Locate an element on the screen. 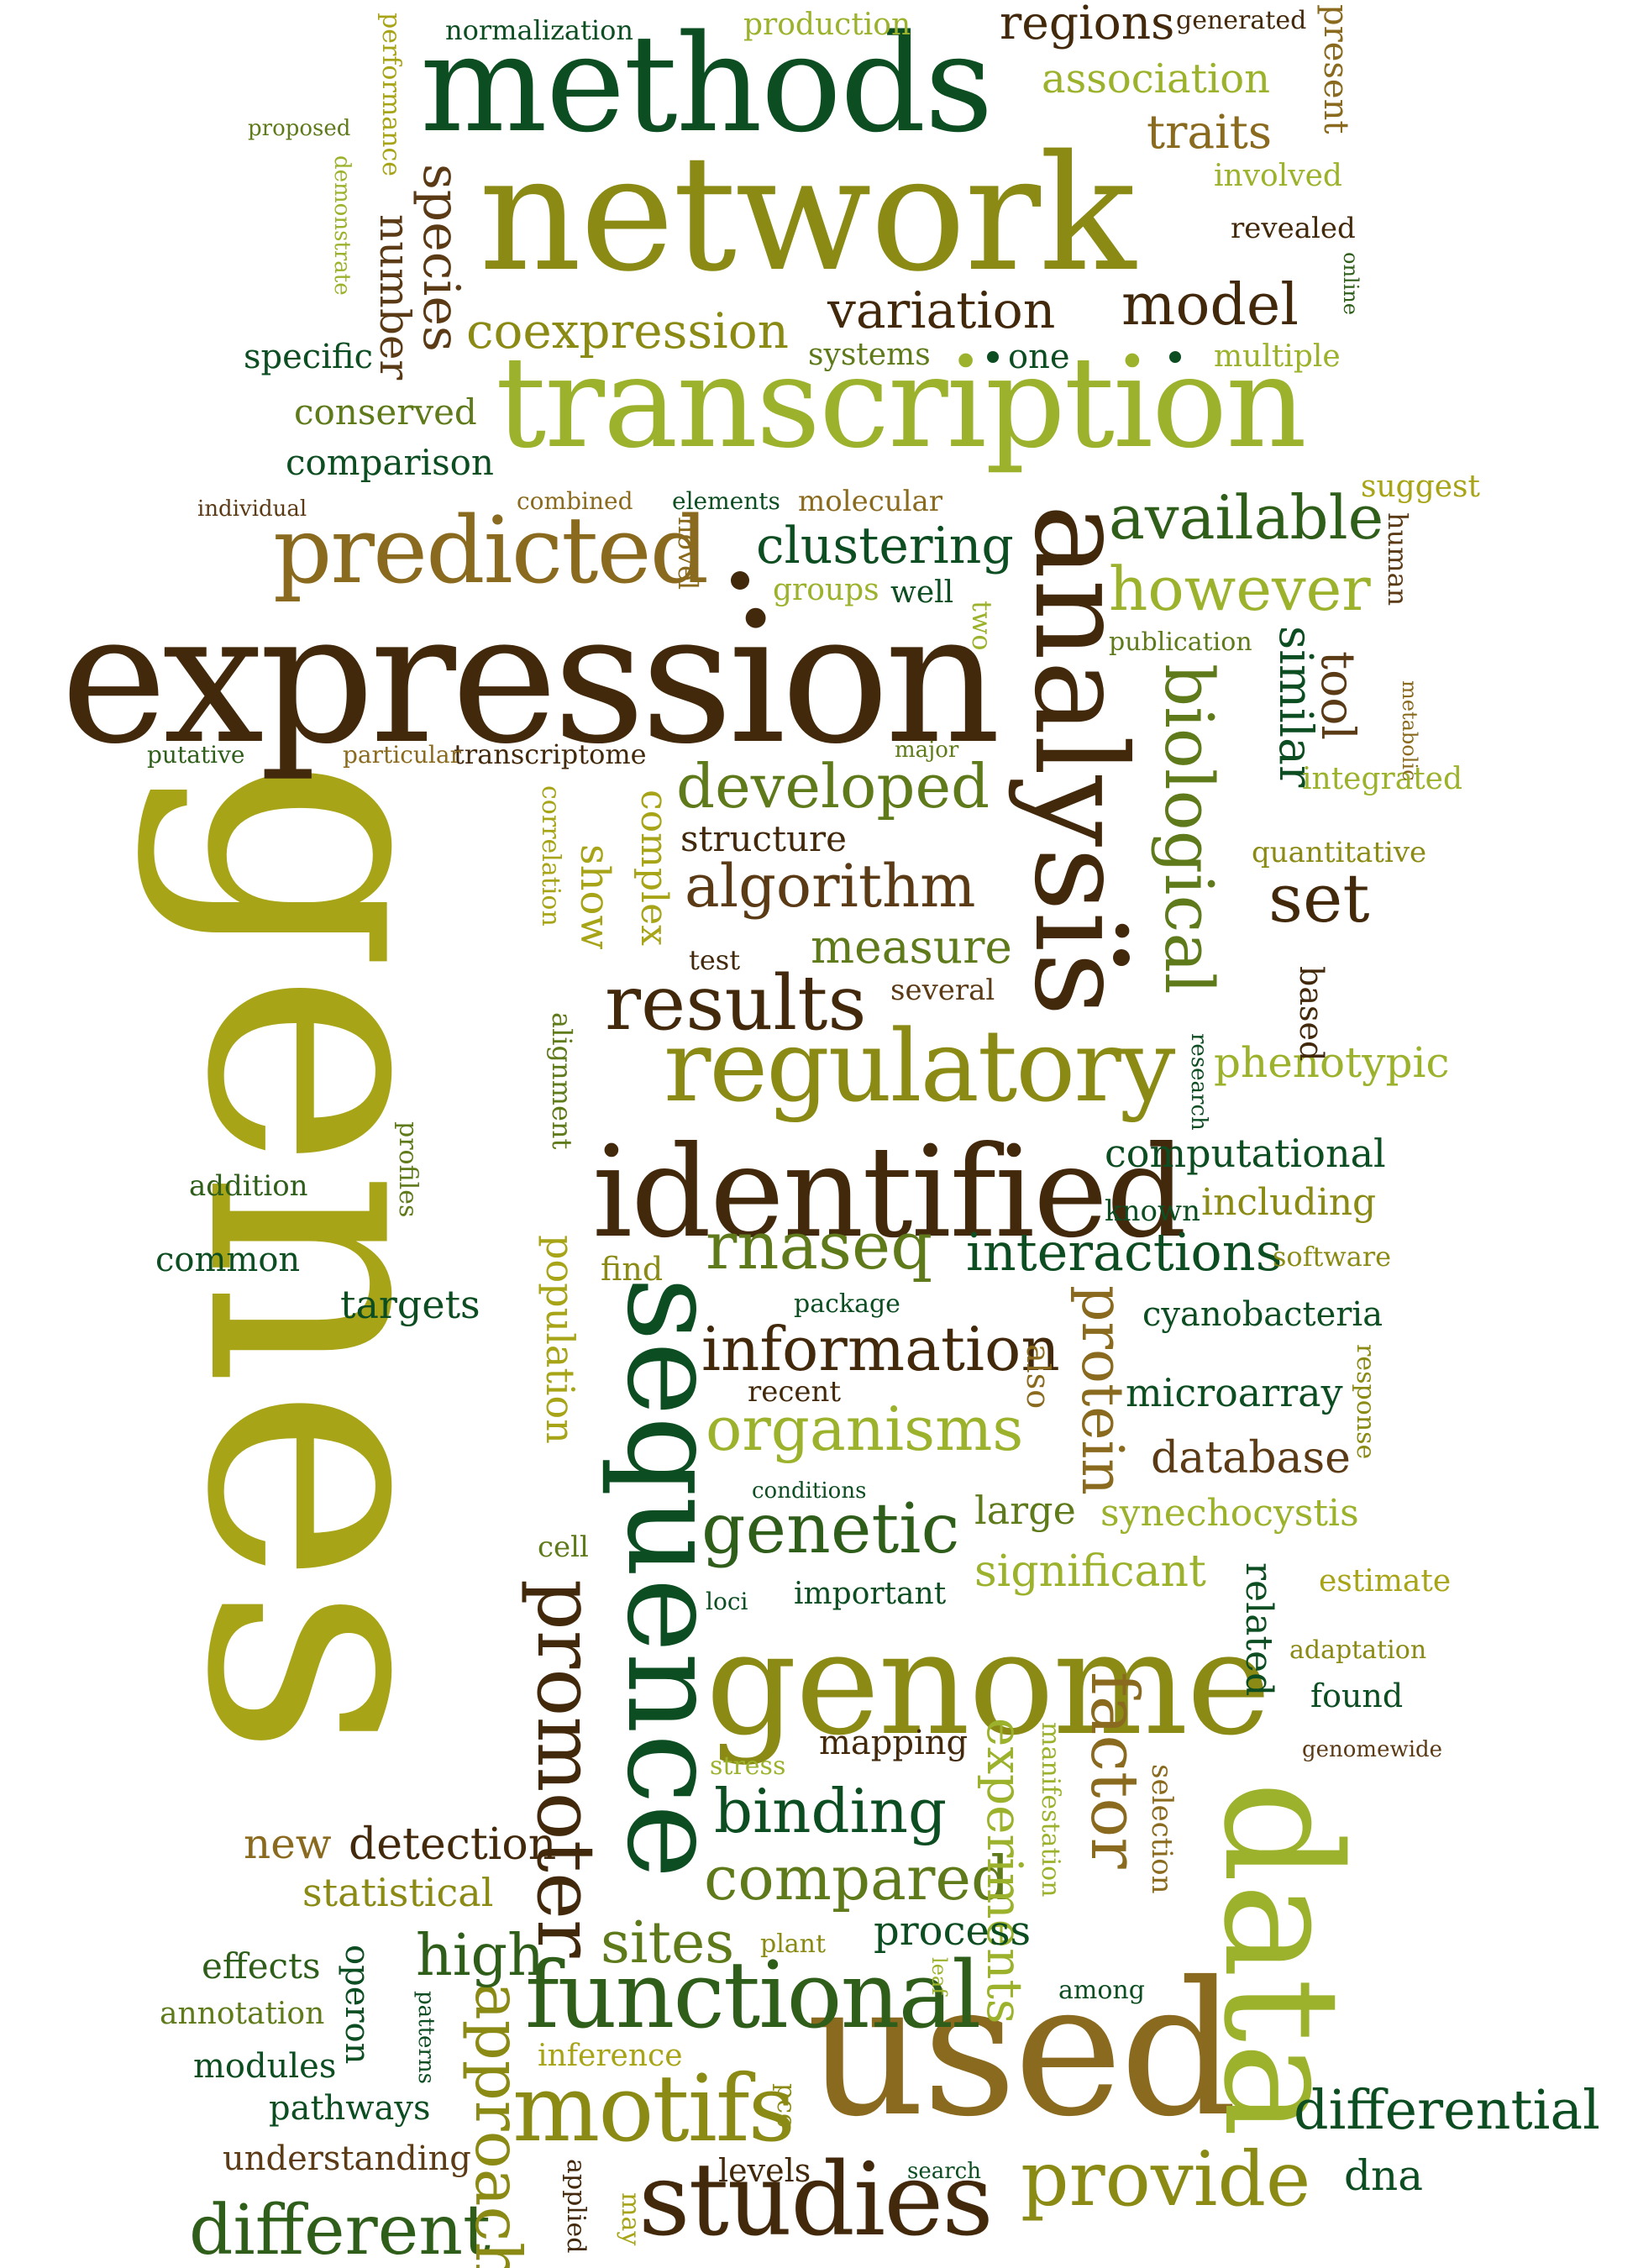 This screenshot has width=1638, height=2268. word-factor: factor is located at coordinates (1114, 1770).